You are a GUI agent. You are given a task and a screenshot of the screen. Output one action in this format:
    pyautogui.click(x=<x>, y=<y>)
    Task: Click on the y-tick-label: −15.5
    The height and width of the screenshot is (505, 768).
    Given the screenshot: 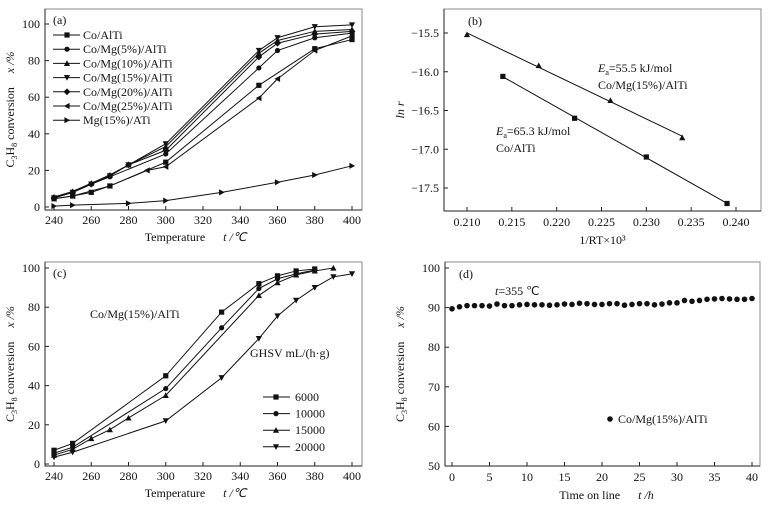 What is the action you would take?
    pyautogui.click(x=425, y=33)
    